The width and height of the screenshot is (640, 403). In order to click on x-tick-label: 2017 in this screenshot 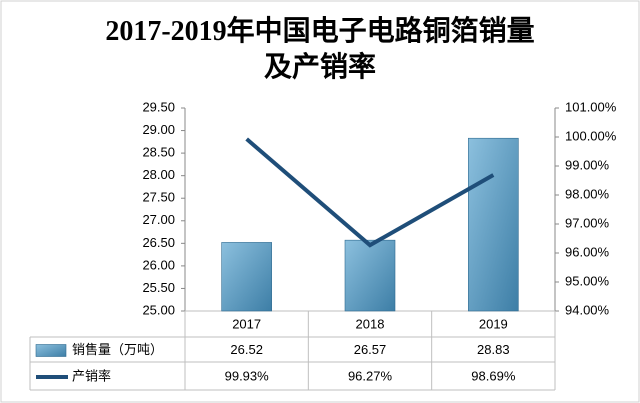, I will do `click(246, 323)`.